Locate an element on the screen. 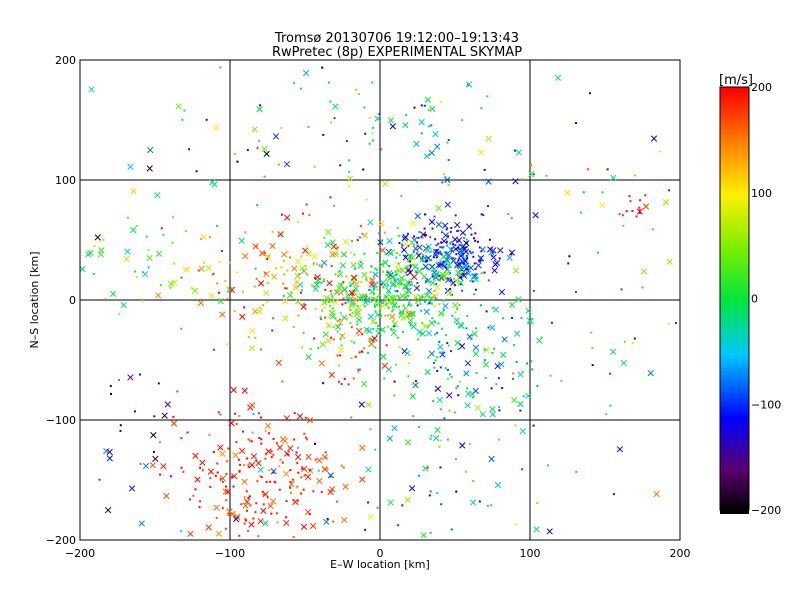  y-tick-label: 100 is located at coordinates (65, 180).